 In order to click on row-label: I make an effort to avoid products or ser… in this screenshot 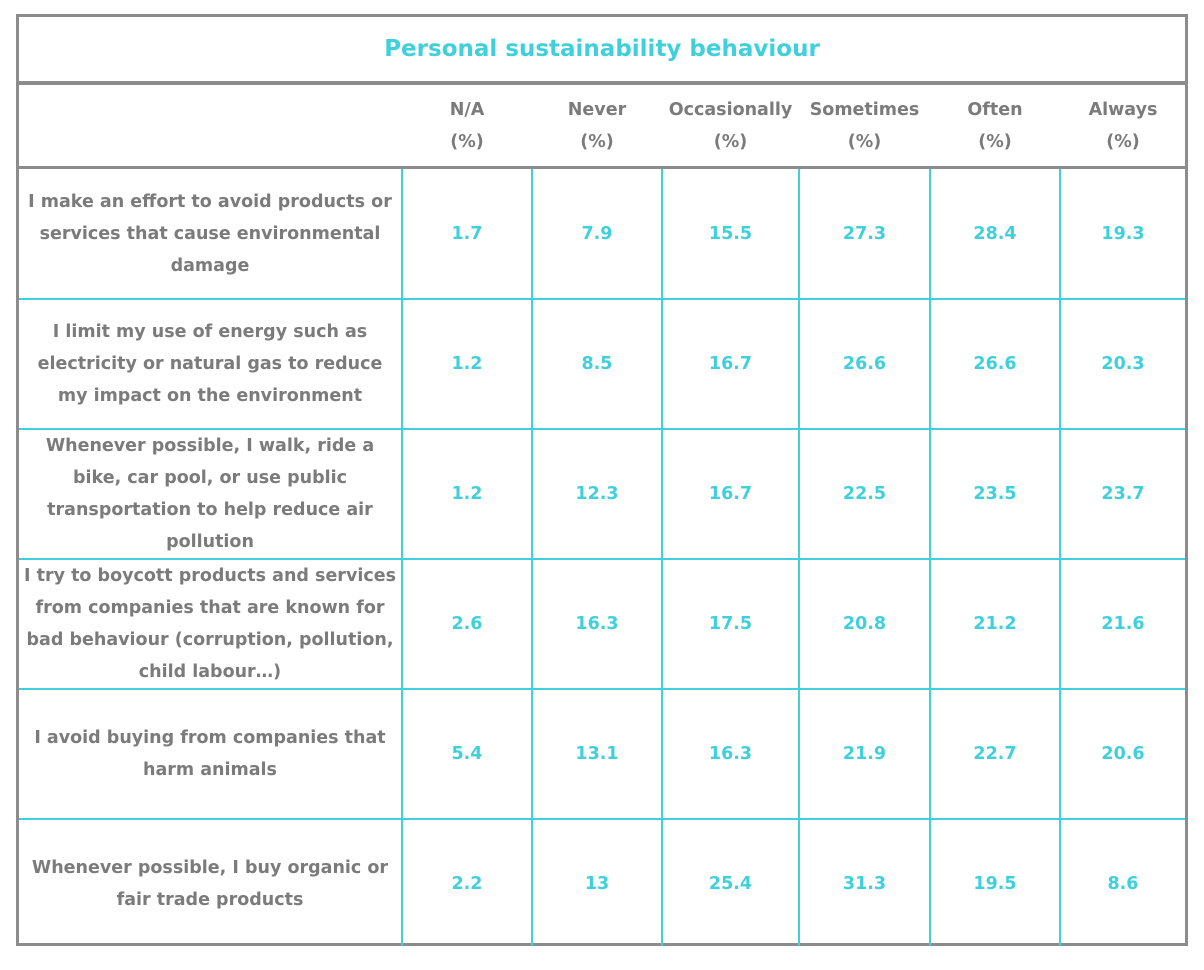, I will do `click(210, 234)`.